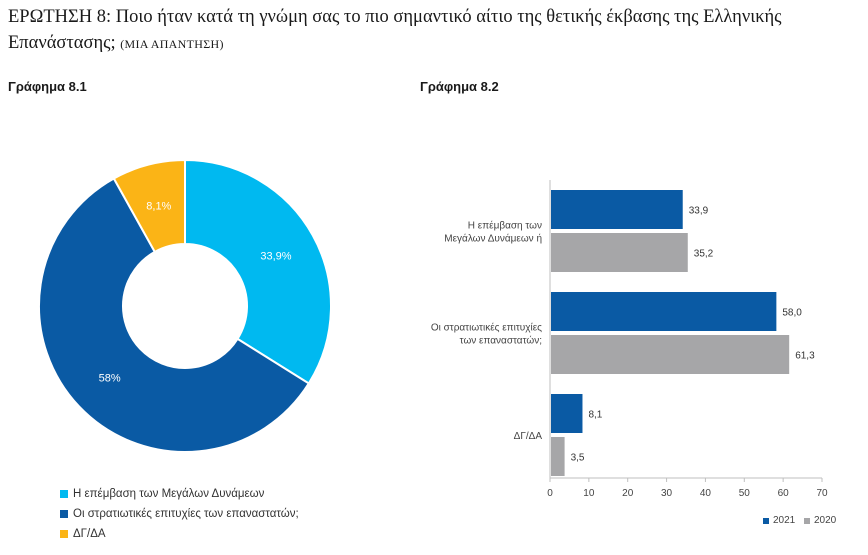 Image resolution: width=868 pixels, height=555 pixels. What do you see at coordinates (558, 456) in the screenshot?
I see `bar-dk-2020` at bounding box center [558, 456].